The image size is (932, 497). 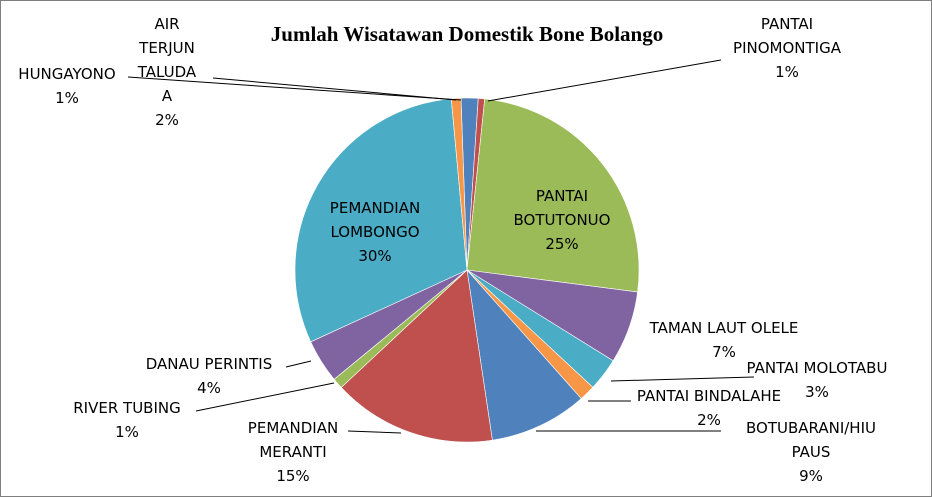 I want to click on pie-slice-pantai-botutonuo, so click(x=553, y=195).